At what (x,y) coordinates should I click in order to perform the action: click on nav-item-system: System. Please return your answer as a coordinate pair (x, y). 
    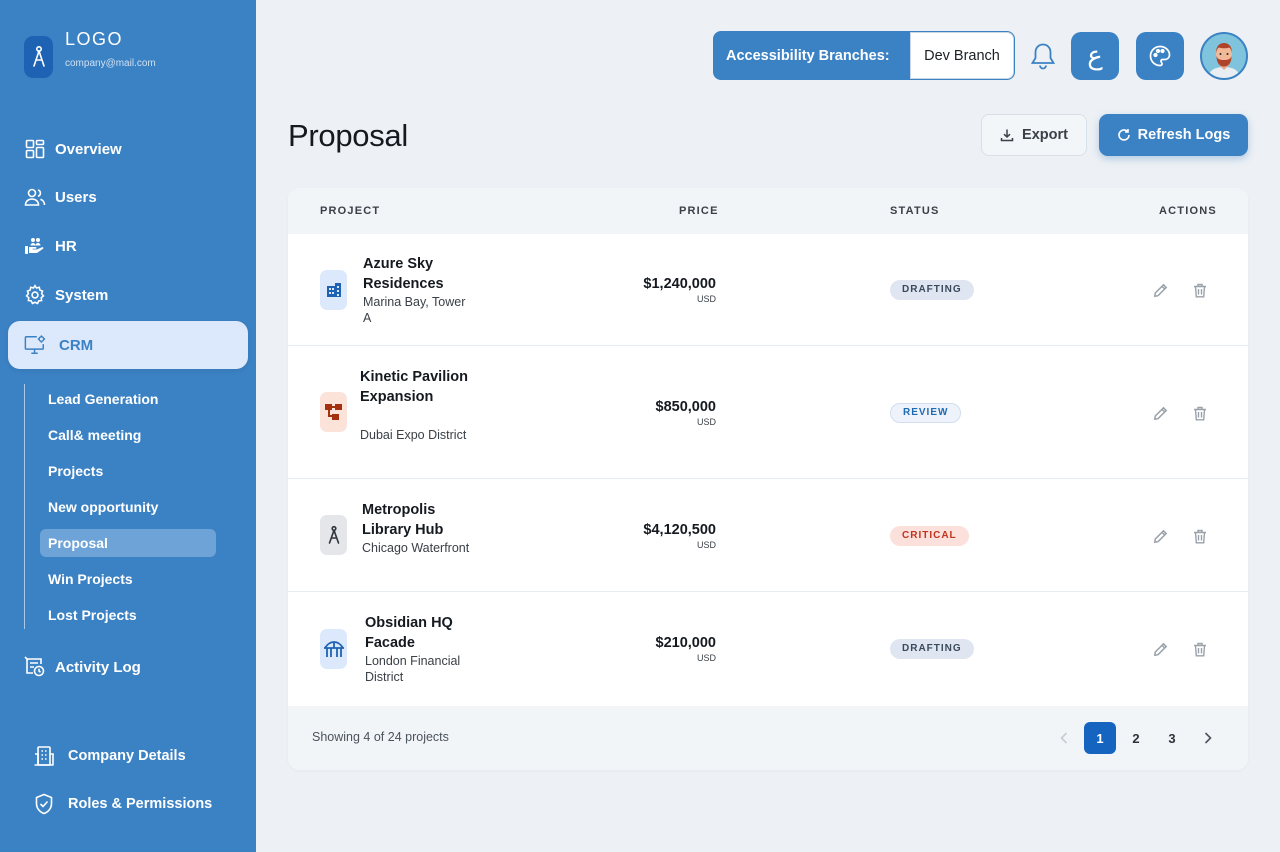
    Looking at the image, I should click on (66, 295).